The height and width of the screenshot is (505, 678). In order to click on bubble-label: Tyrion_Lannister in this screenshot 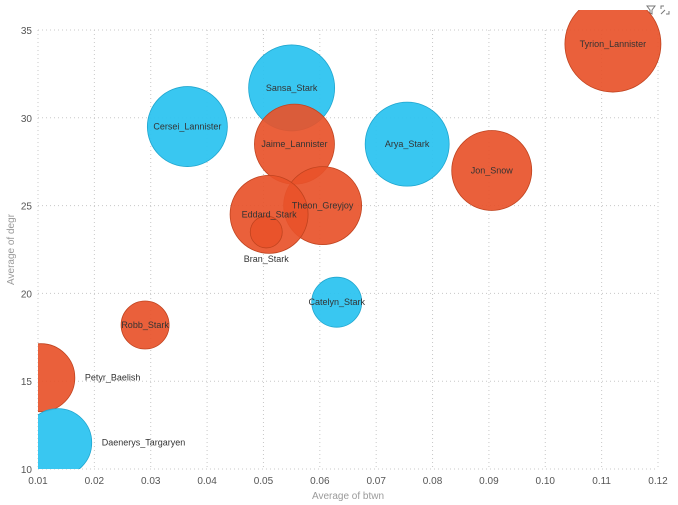, I will do `click(613, 44)`.